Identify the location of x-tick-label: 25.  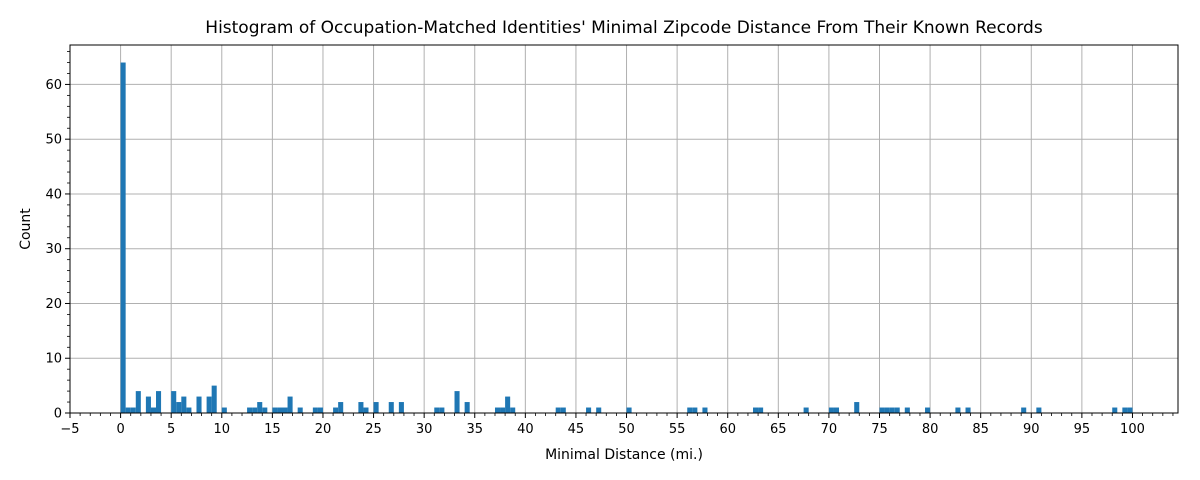
(373, 429).